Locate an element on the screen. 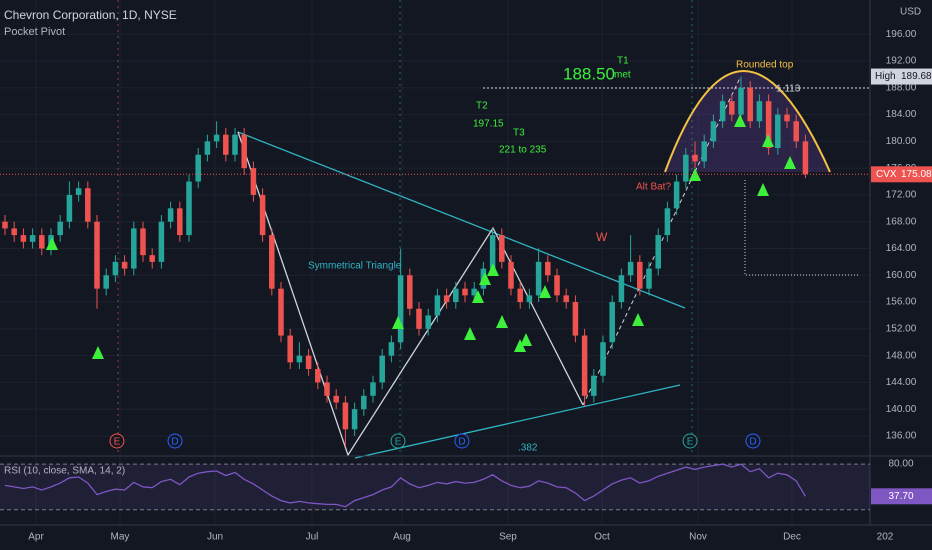 The height and width of the screenshot is (550, 932). annotation: W is located at coordinates (602, 237).